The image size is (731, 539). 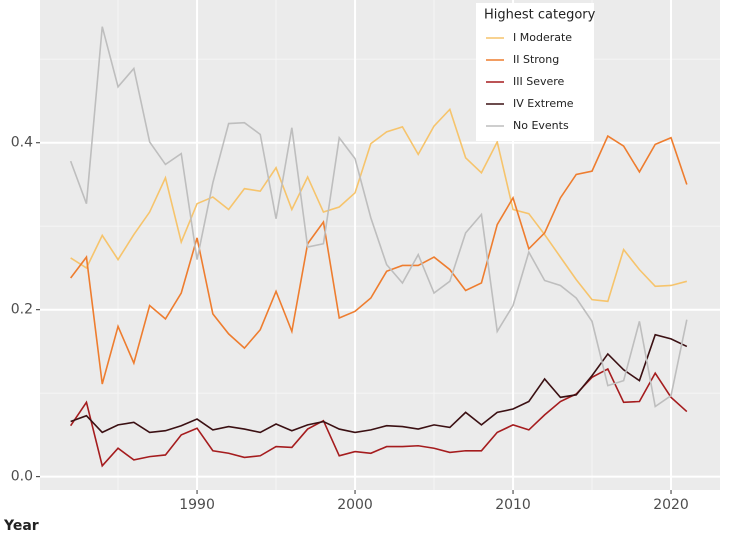 I want to click on legend-title: Highest category, so click(x=540, y=15).